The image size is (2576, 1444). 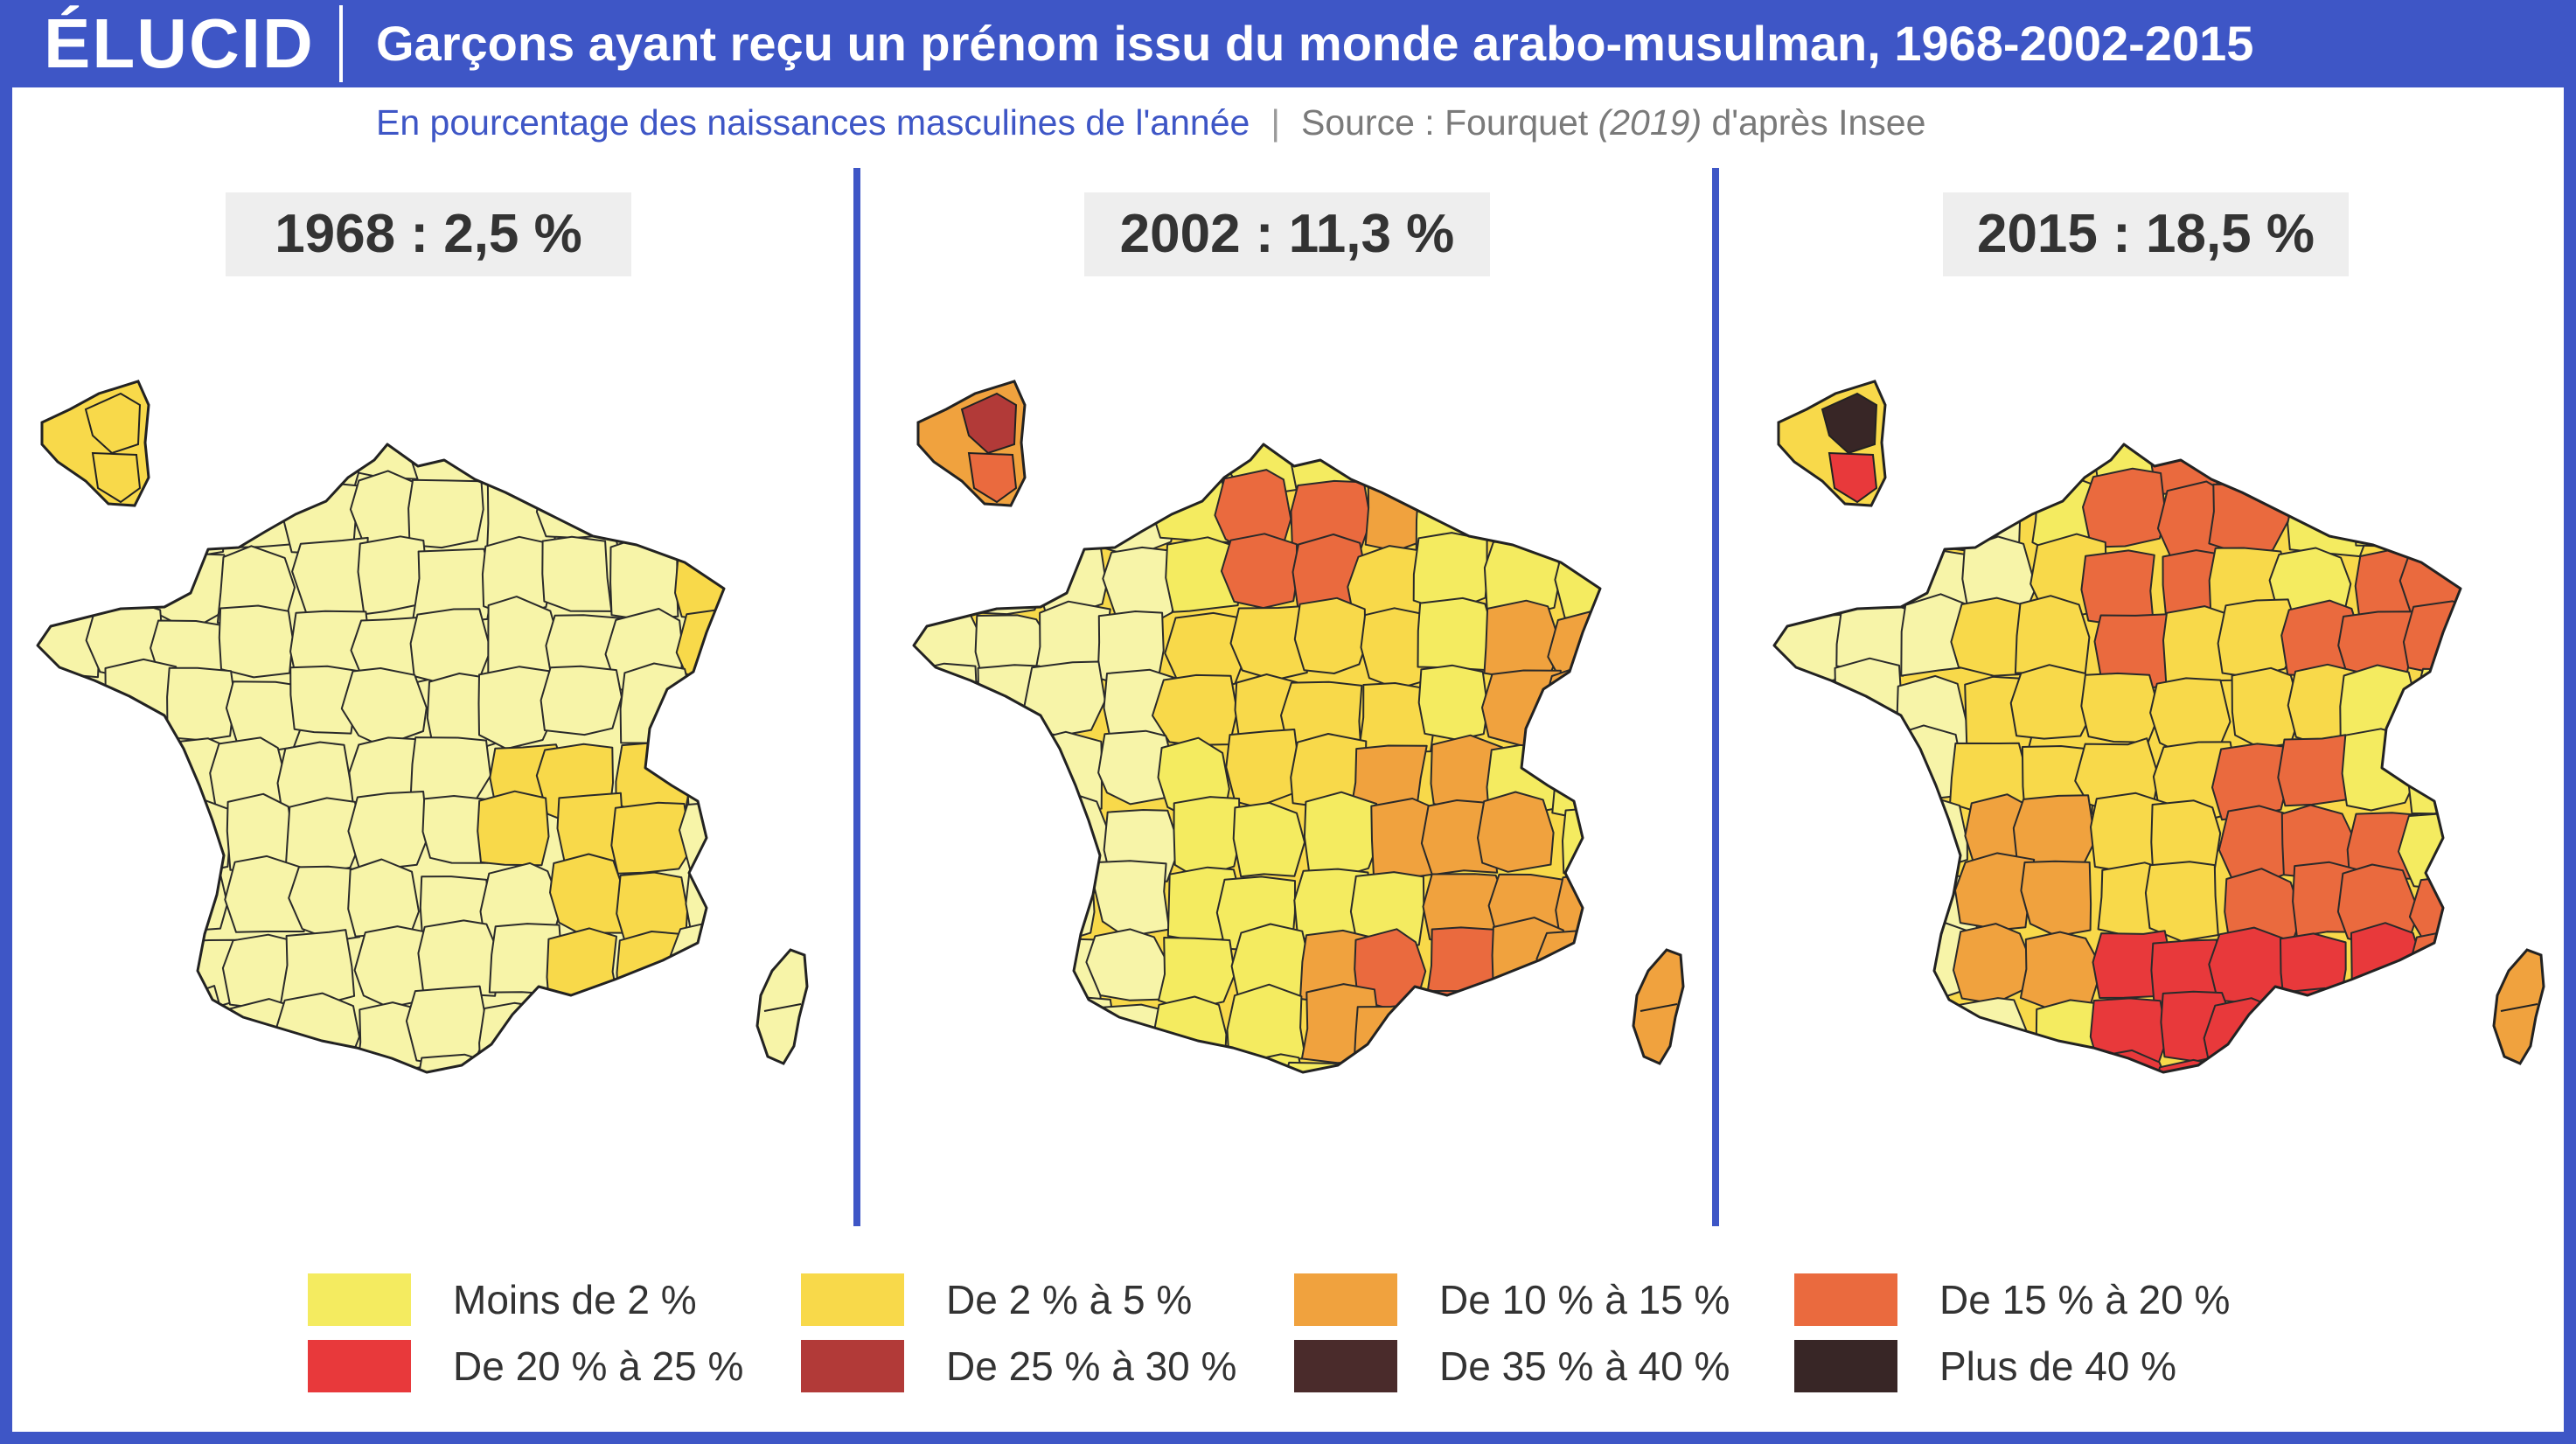 I want to click on legend-label: De 20 % à 25 %, so click(x=598, y=1366).